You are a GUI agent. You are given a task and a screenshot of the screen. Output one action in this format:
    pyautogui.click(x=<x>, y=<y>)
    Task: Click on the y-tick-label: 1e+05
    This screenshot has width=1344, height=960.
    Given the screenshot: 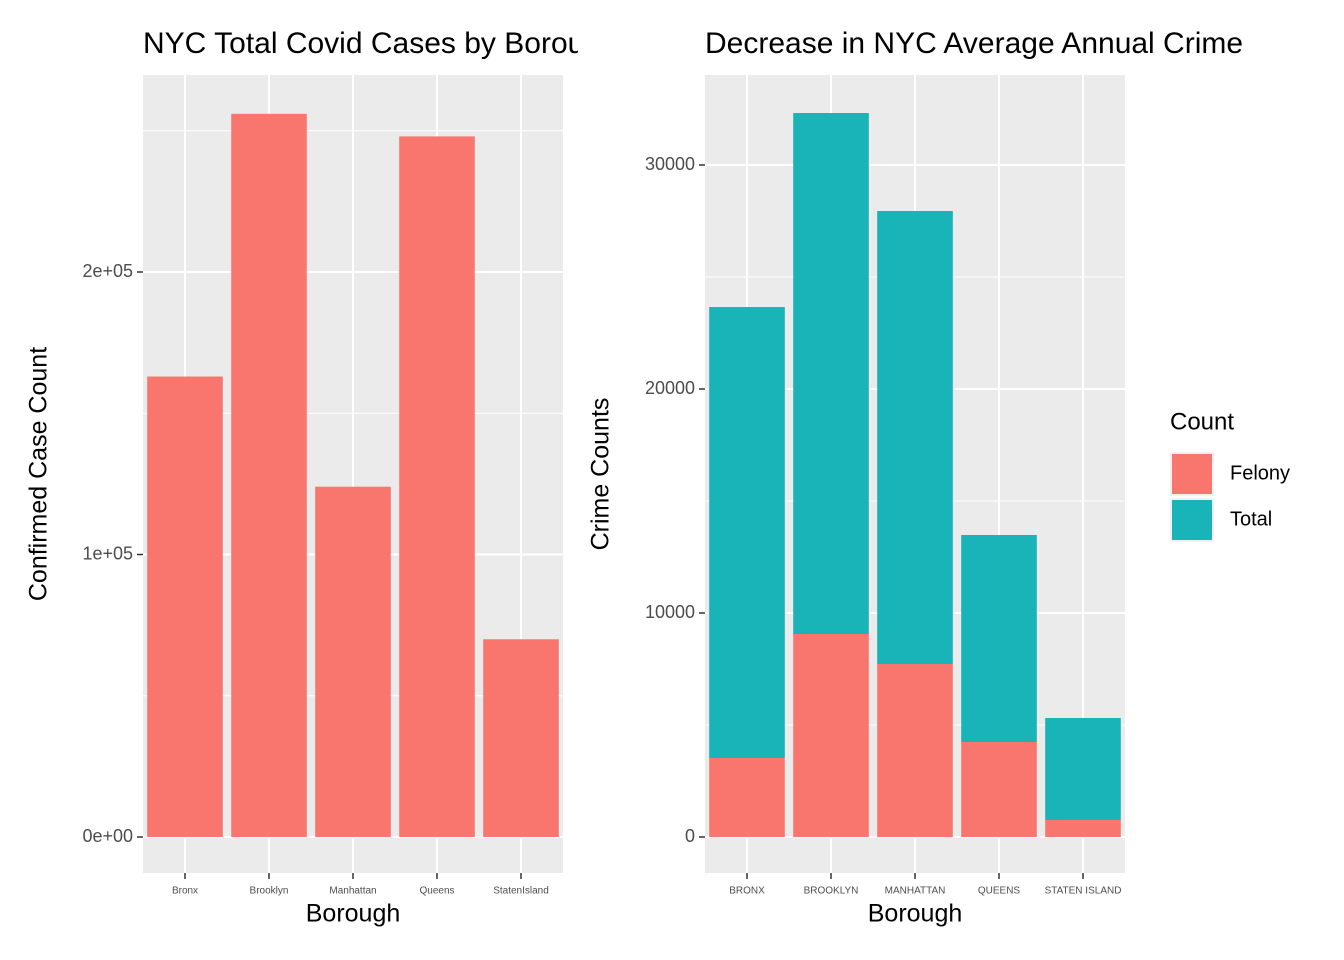 What is the action you would take?
    pyautogui.click(x=107, y=553)
    